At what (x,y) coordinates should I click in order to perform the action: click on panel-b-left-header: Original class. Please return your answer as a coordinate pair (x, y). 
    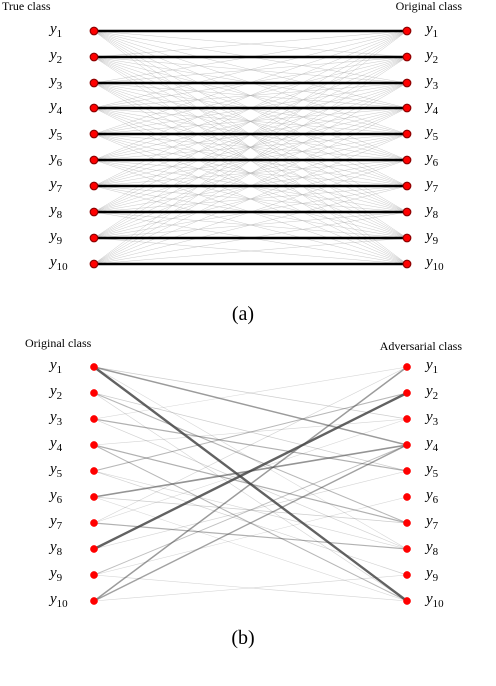
    Looking at the image, I should click on (58, 343).